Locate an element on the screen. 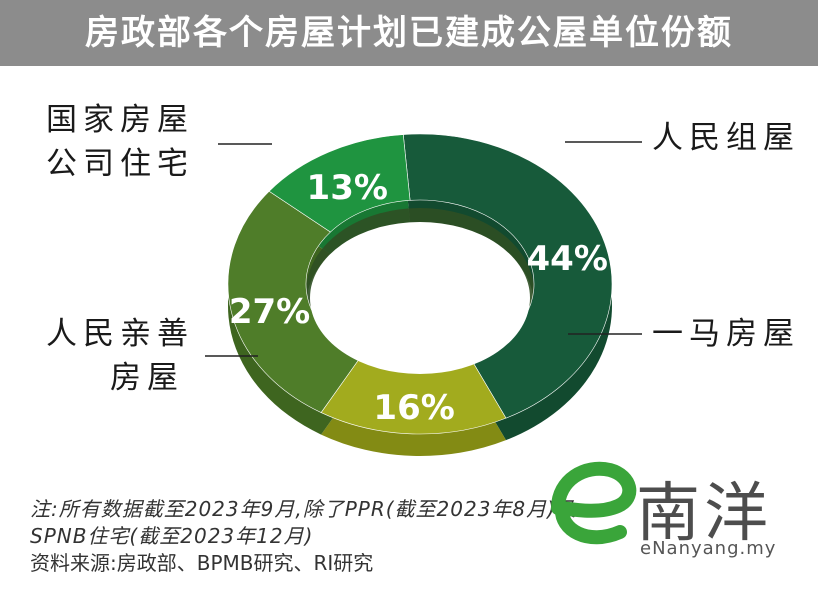 Image resolution: width=818 pixels, height=600 pixels. donut-hole is located at coordinates (420, 298).